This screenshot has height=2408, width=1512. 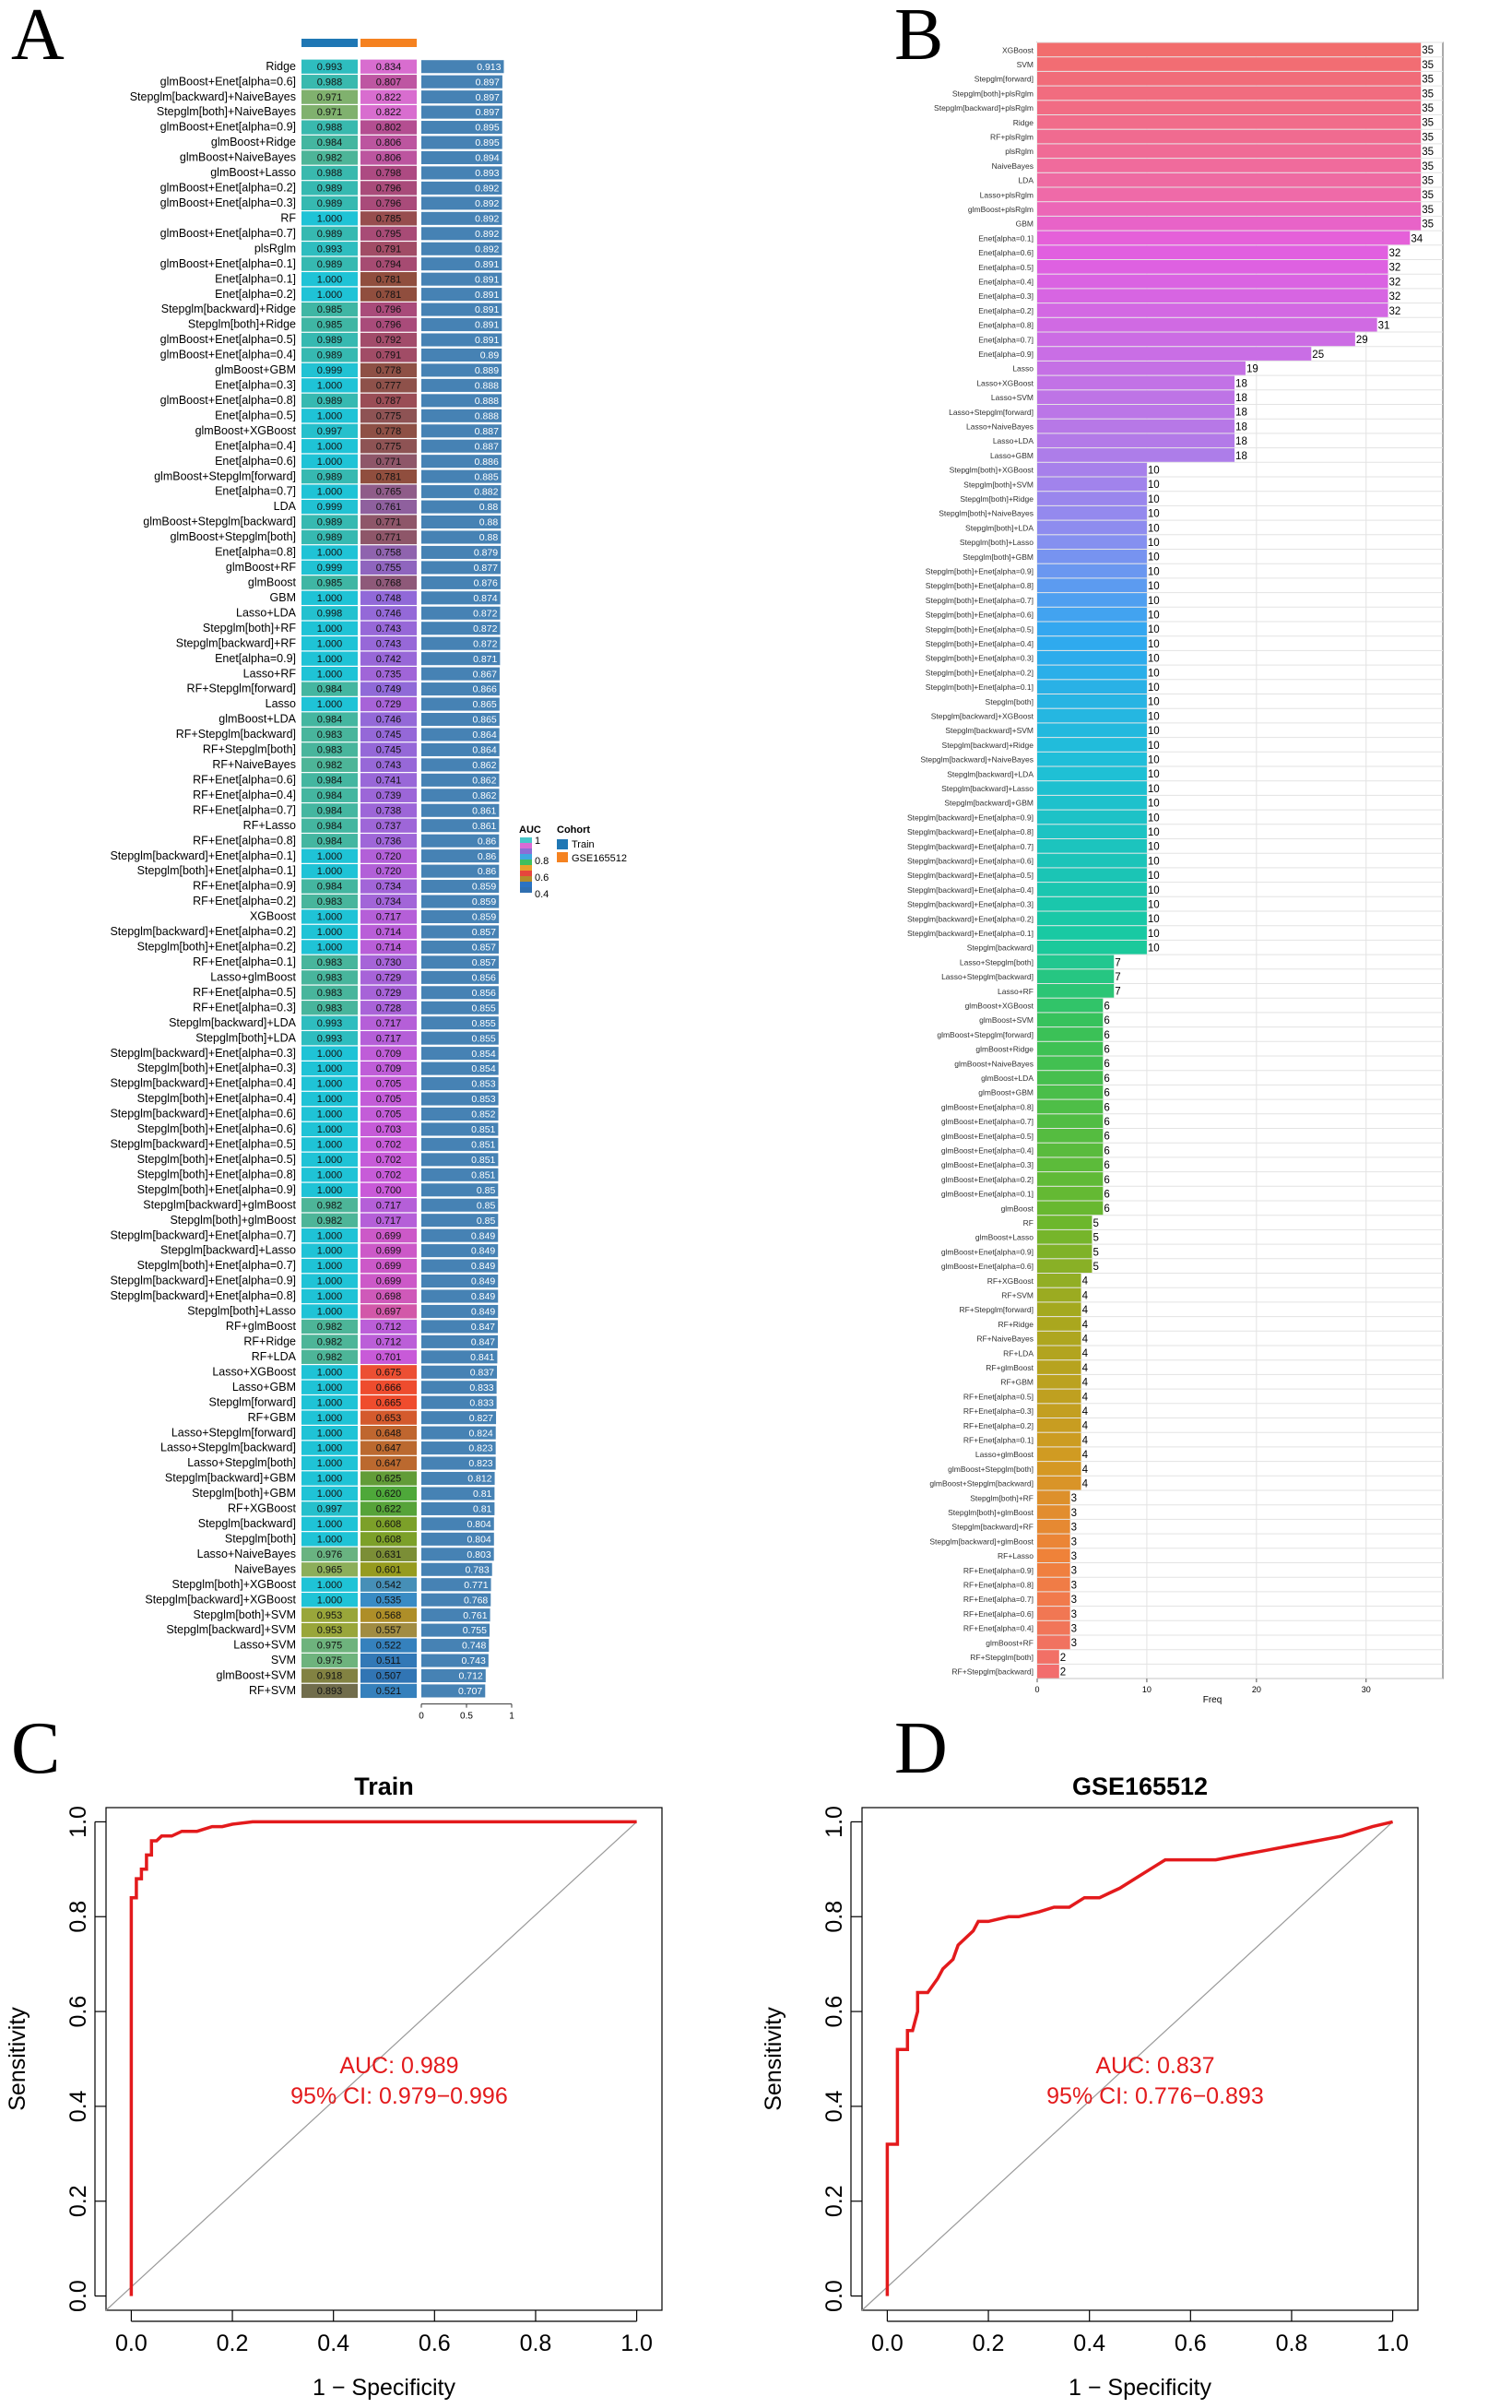 I want to click on mean-auc-value: 0.89, so click(x=490, y=356).